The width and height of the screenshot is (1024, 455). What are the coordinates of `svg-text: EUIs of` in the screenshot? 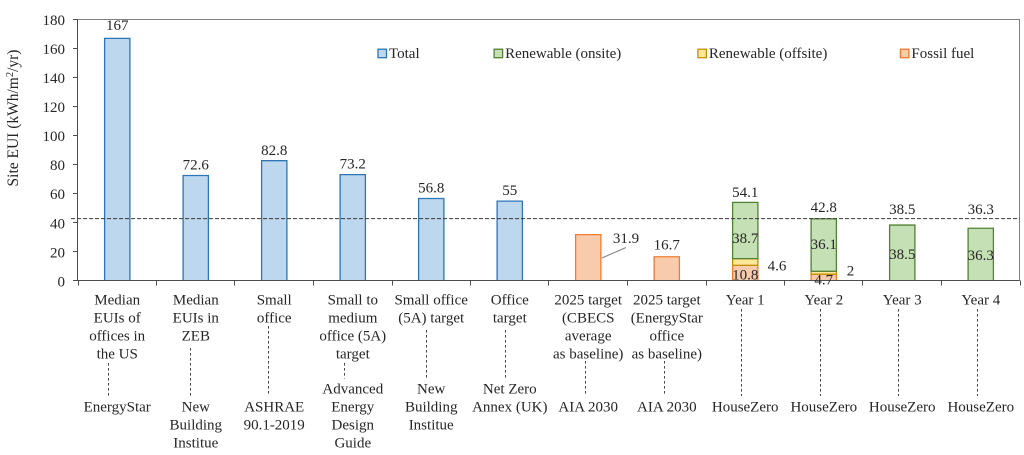 It's located at (117, 318).